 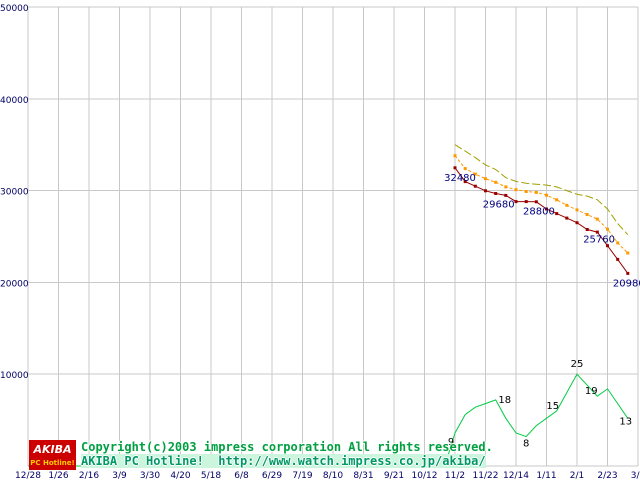 I want to click on value-label-8: 8, so click(x=526, y=444).